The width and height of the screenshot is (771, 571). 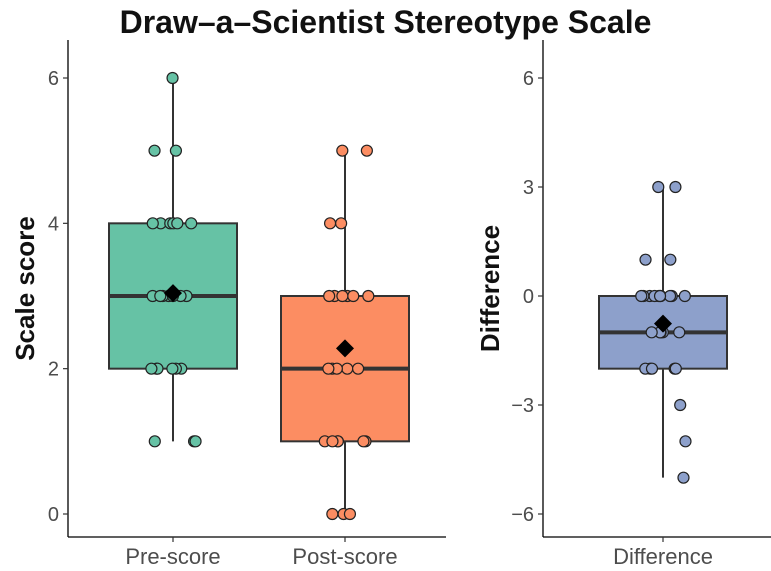 I want to click on y-tick-label: −6, so click(x=522, y=515).